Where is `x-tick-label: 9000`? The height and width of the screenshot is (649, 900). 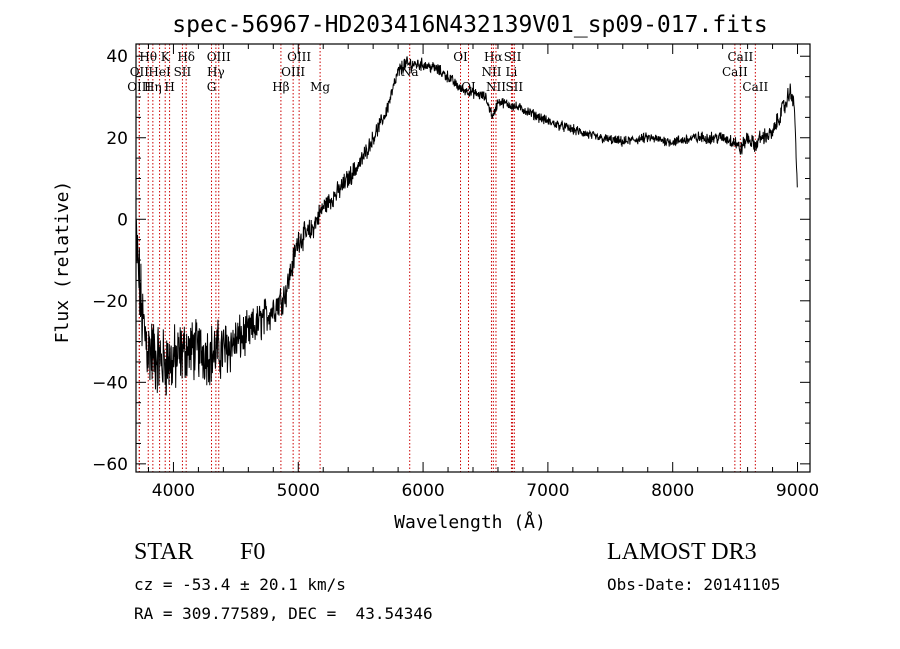
x-tick-label: 9000 is located at coordinates (797, 491).